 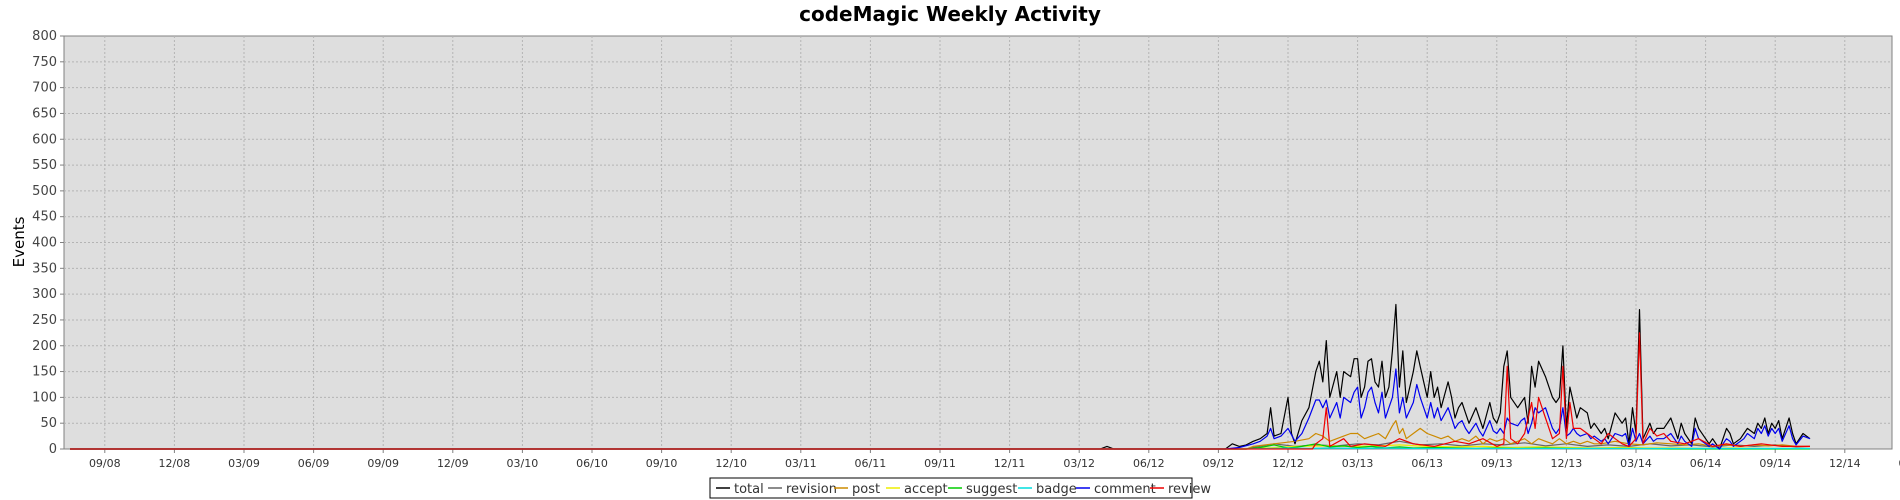 What do you see at coordinates (44, 346) in the screenshot?
I see `y-tick-label: 200` at bounding box center [44, 346].